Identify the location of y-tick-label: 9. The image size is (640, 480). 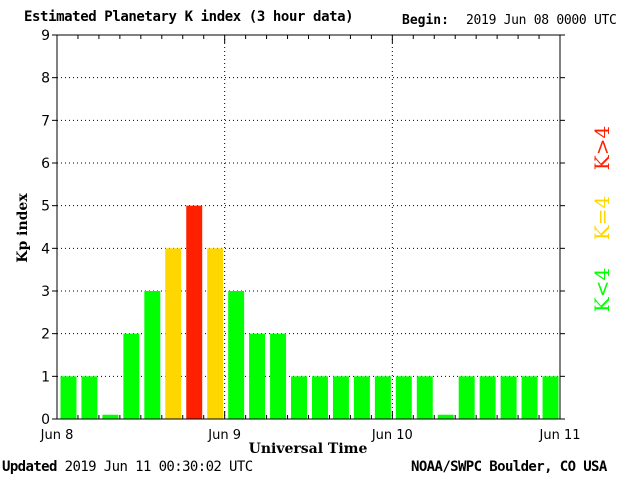
(45, 36).